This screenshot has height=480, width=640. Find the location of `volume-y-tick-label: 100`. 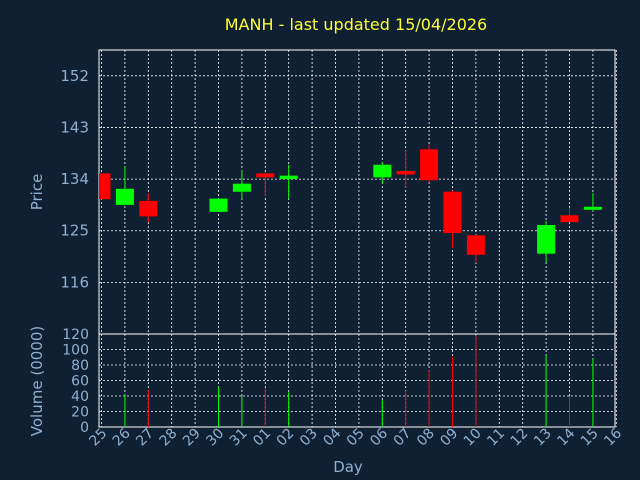

volume-y-tick-label: 100 is located at coordinates (75, 351).